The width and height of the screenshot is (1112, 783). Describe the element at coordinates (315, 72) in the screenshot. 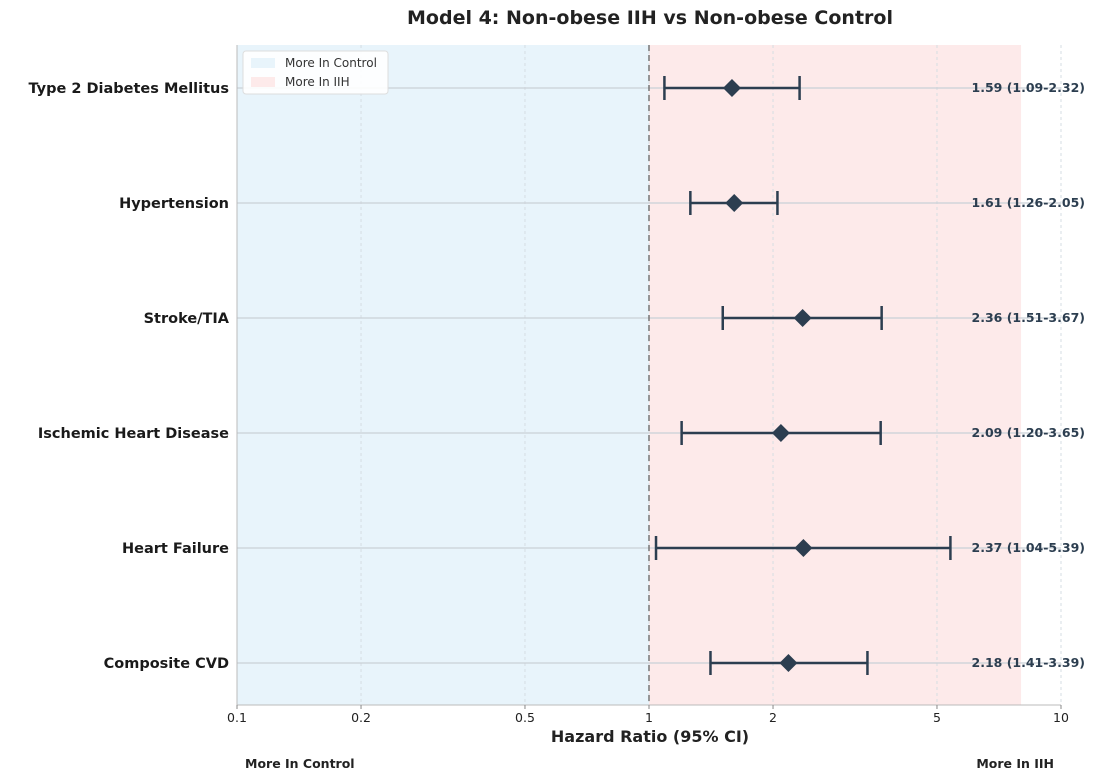

I see `legend-box` at that location.